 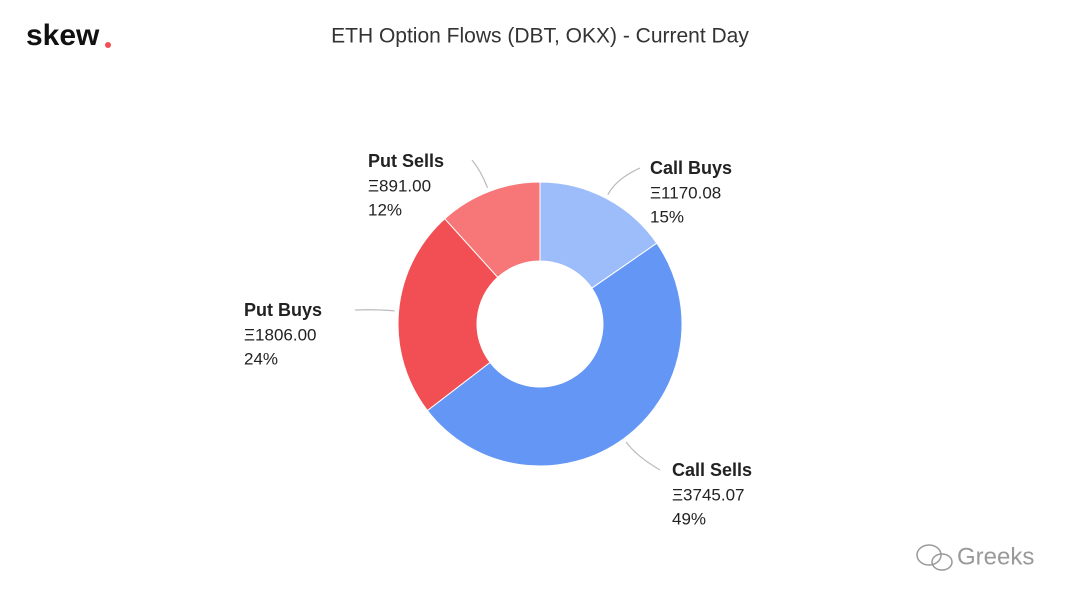 I want to click on slice-value-label: Ξ891.00, so click(x=399, y=185).